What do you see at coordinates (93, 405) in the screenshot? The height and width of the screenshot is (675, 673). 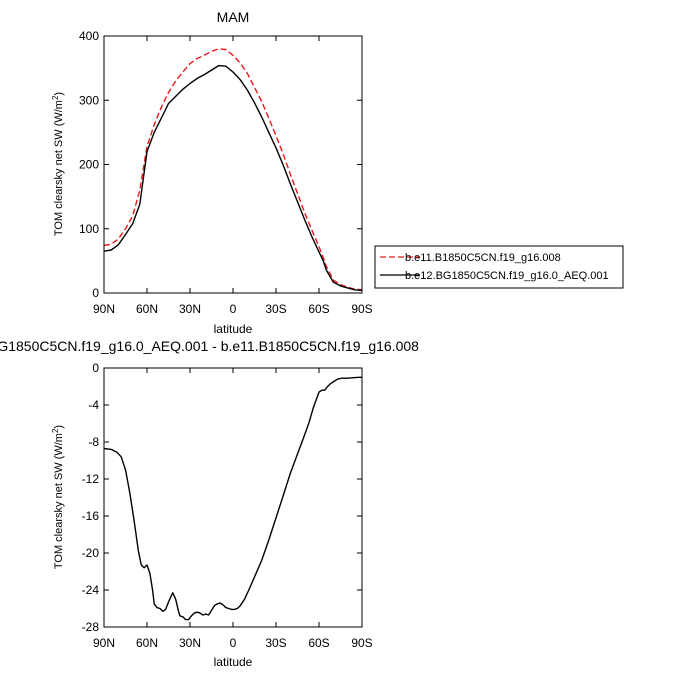 I see `bottom-y-tick-label: -4` at bounding box center [93, 405].